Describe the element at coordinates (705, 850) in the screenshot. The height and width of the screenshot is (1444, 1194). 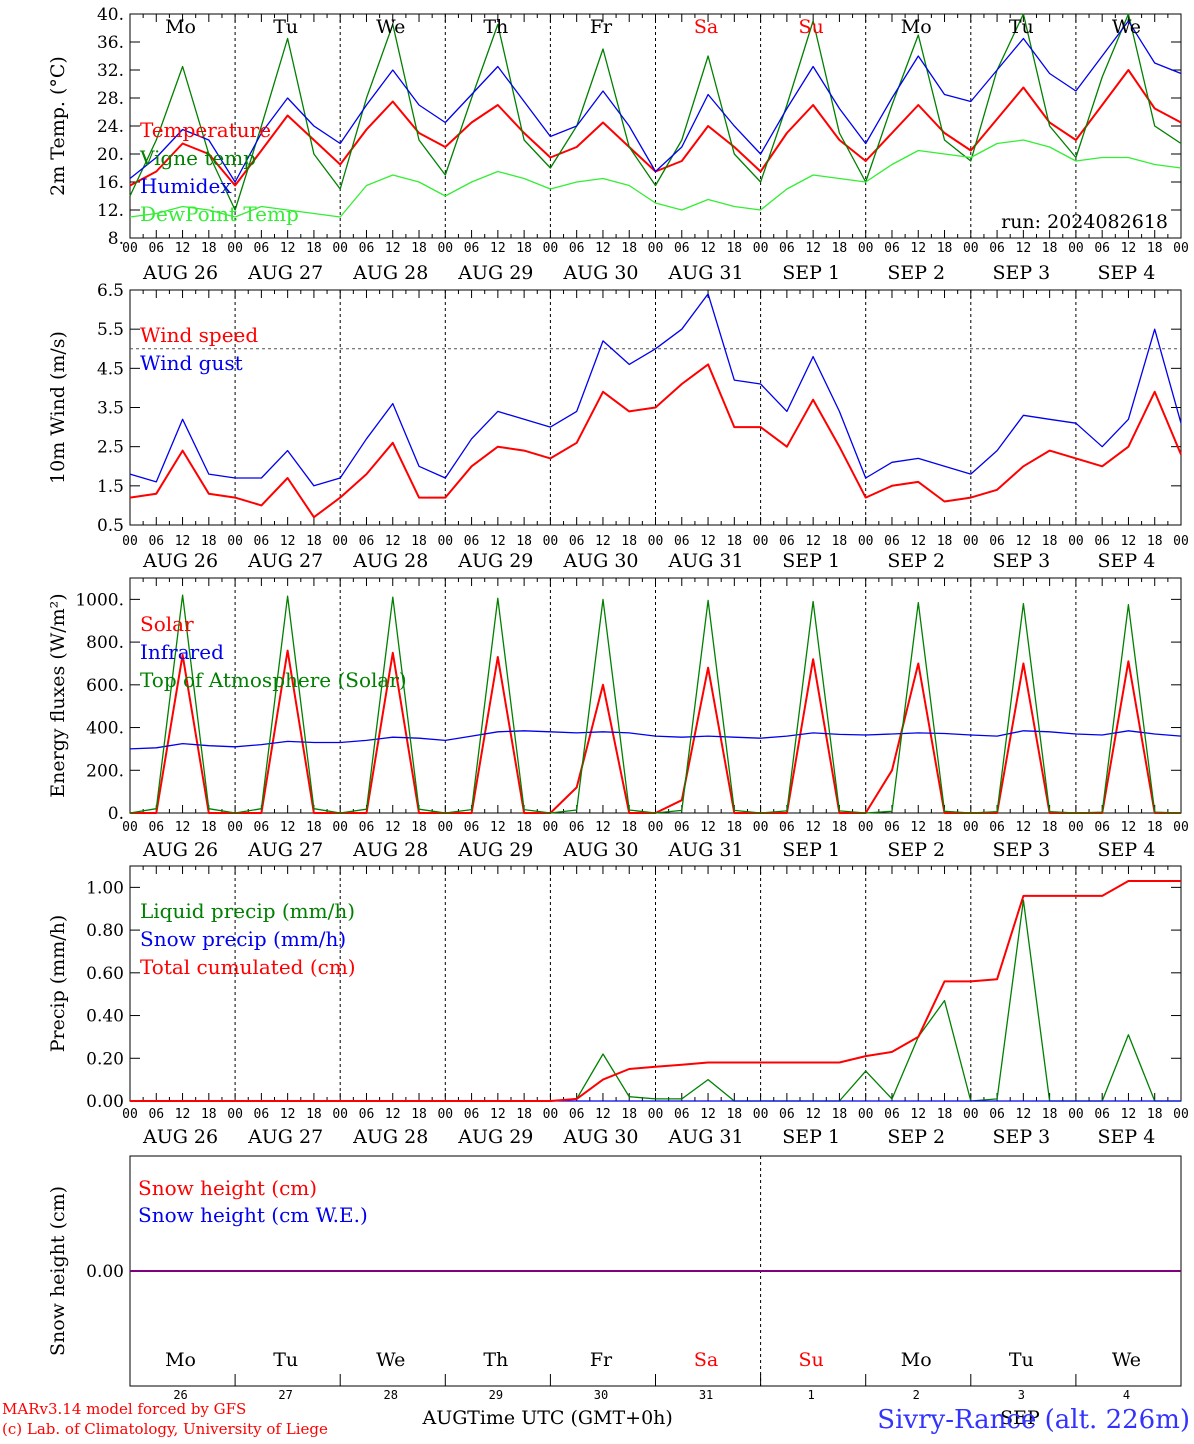
I see `date-label: AUG 31` at that location.